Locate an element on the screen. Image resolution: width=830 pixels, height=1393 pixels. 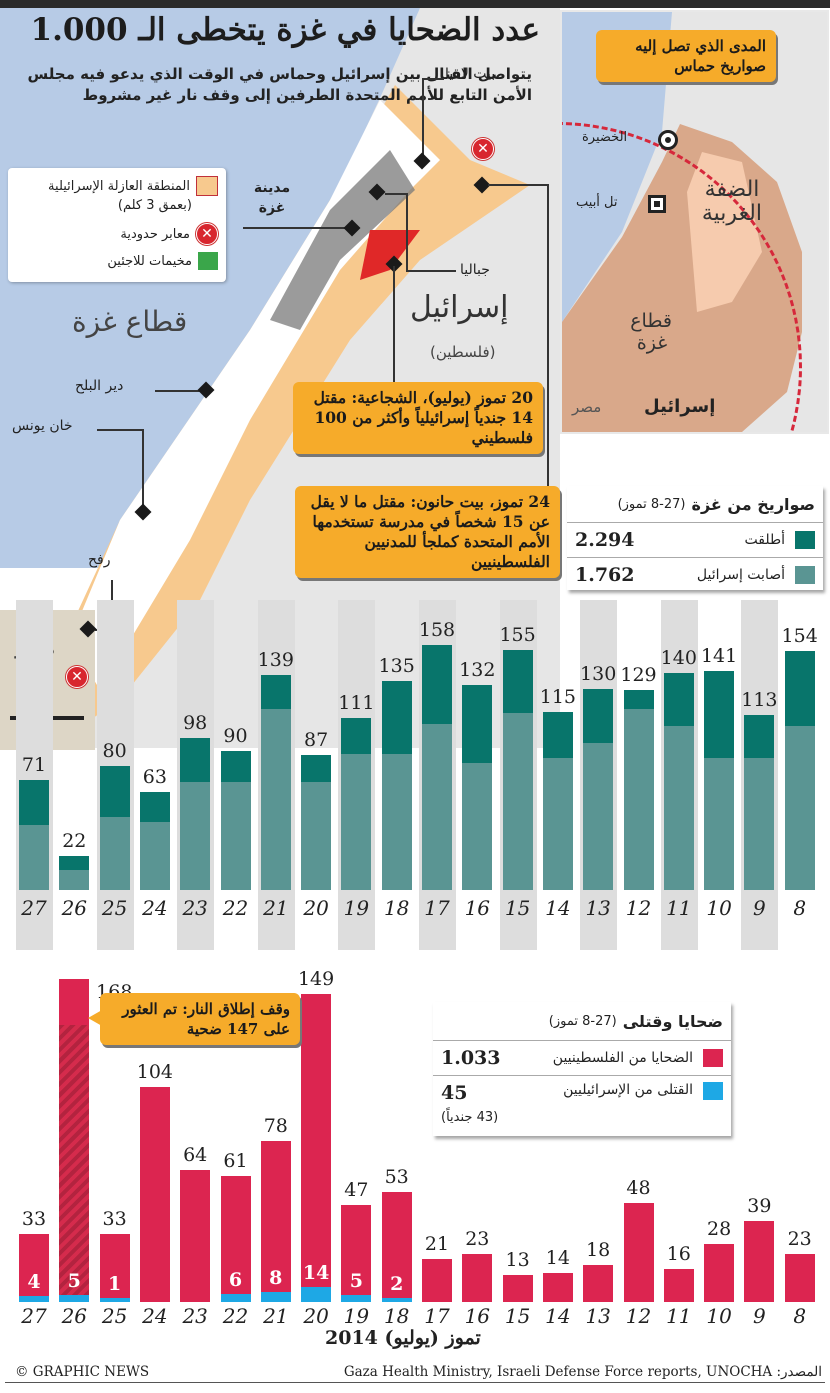
callout-pointer is located at coordinates (95, 1018).